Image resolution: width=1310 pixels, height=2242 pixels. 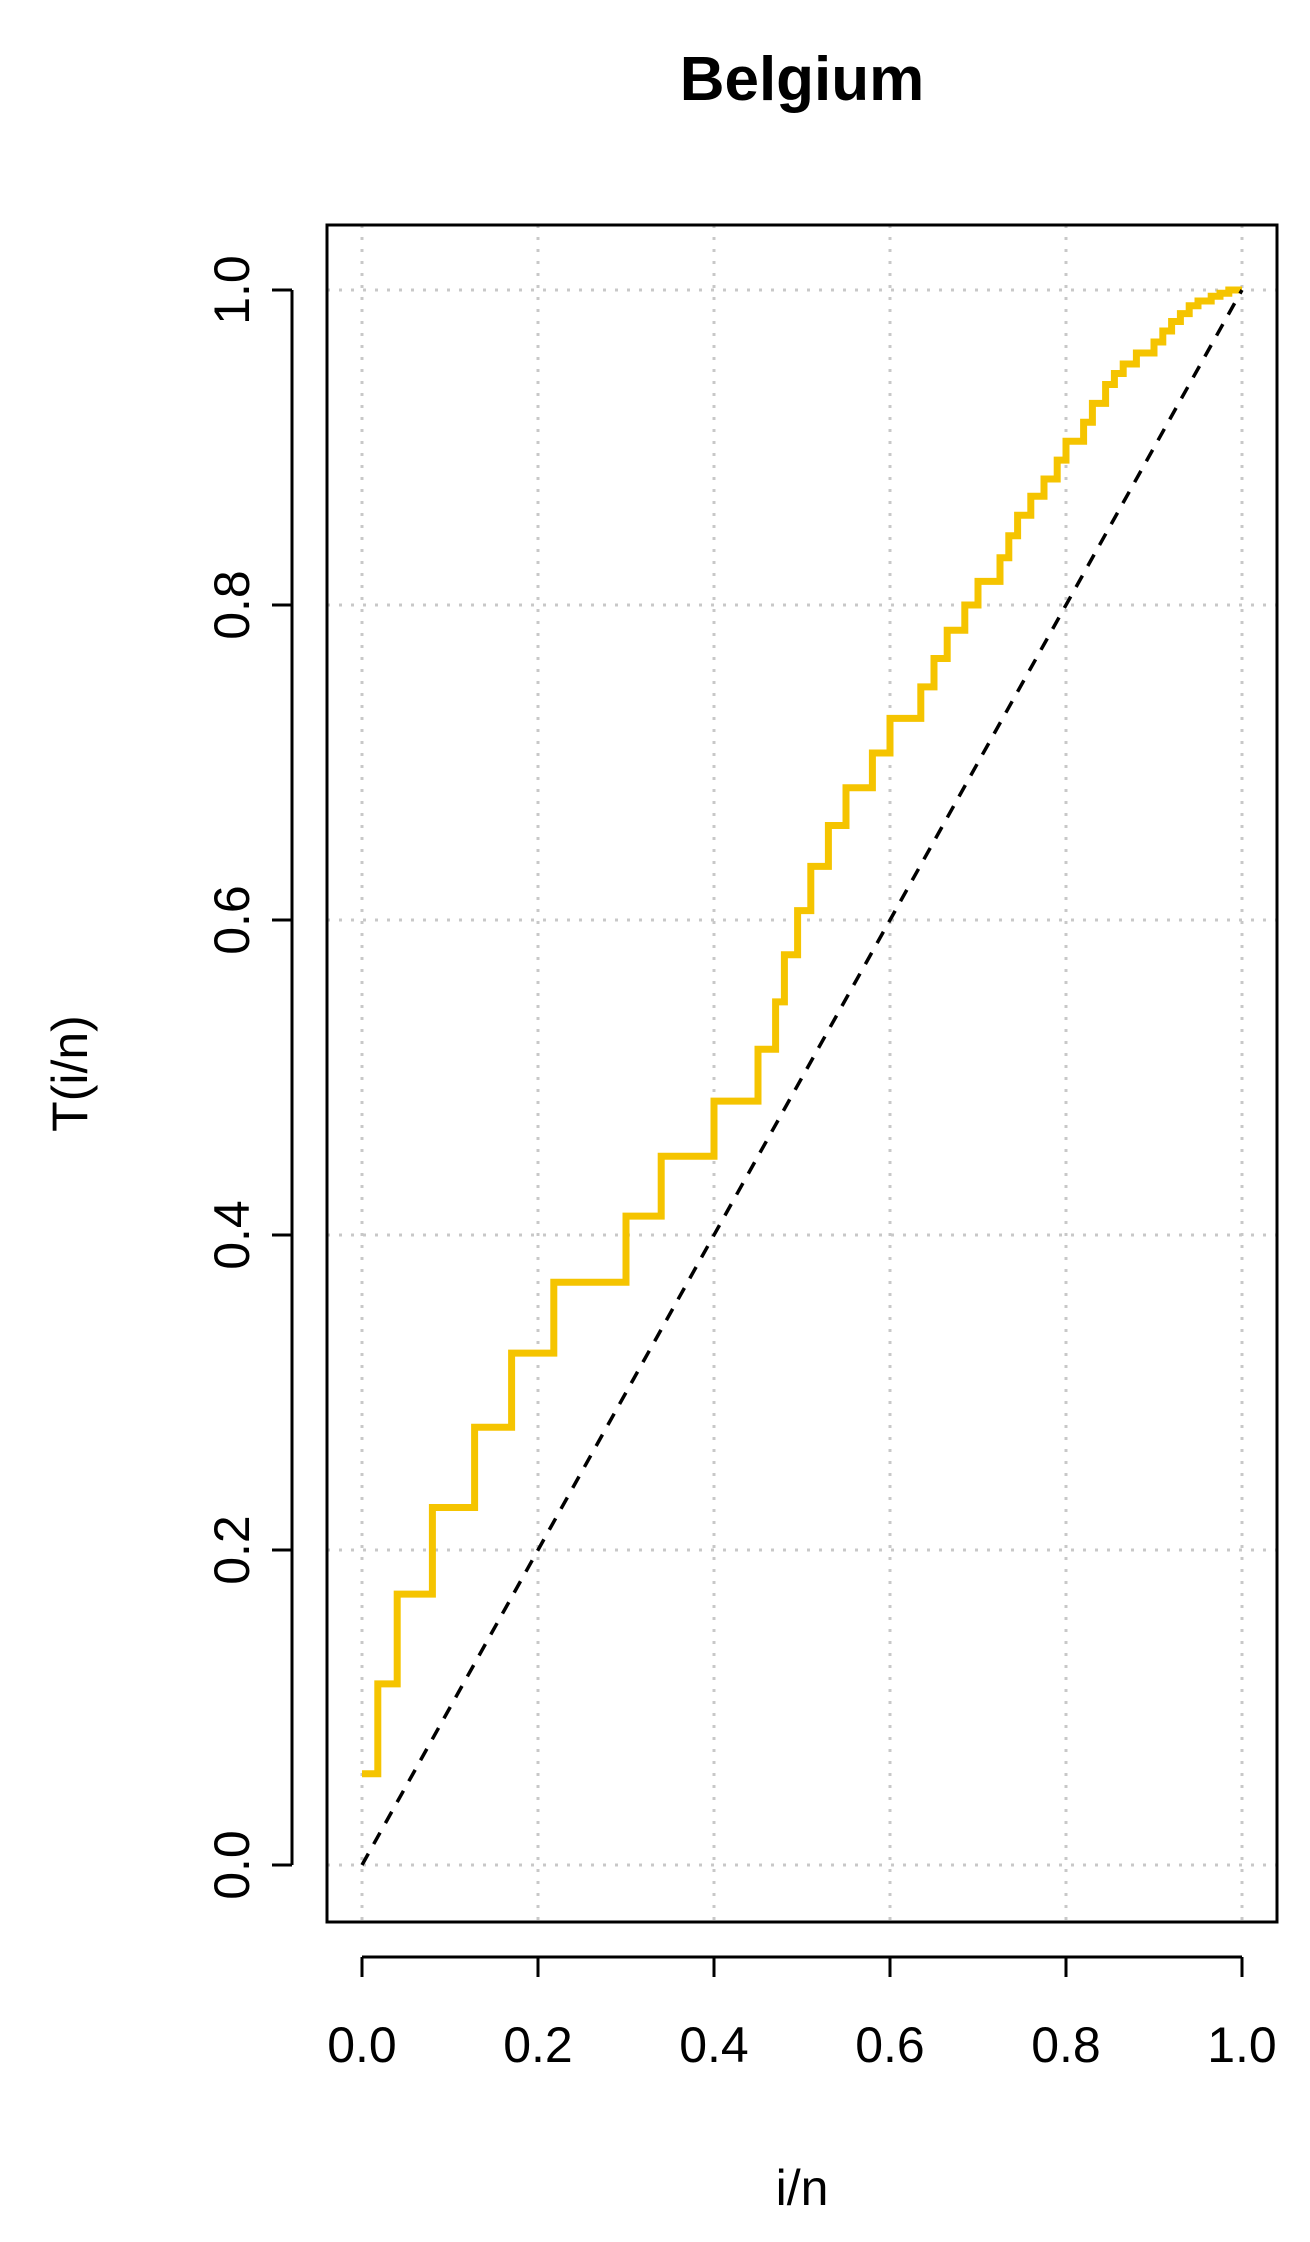 I want to click on y-tick-label-2: 0.4, so click(x=232, y=1235).